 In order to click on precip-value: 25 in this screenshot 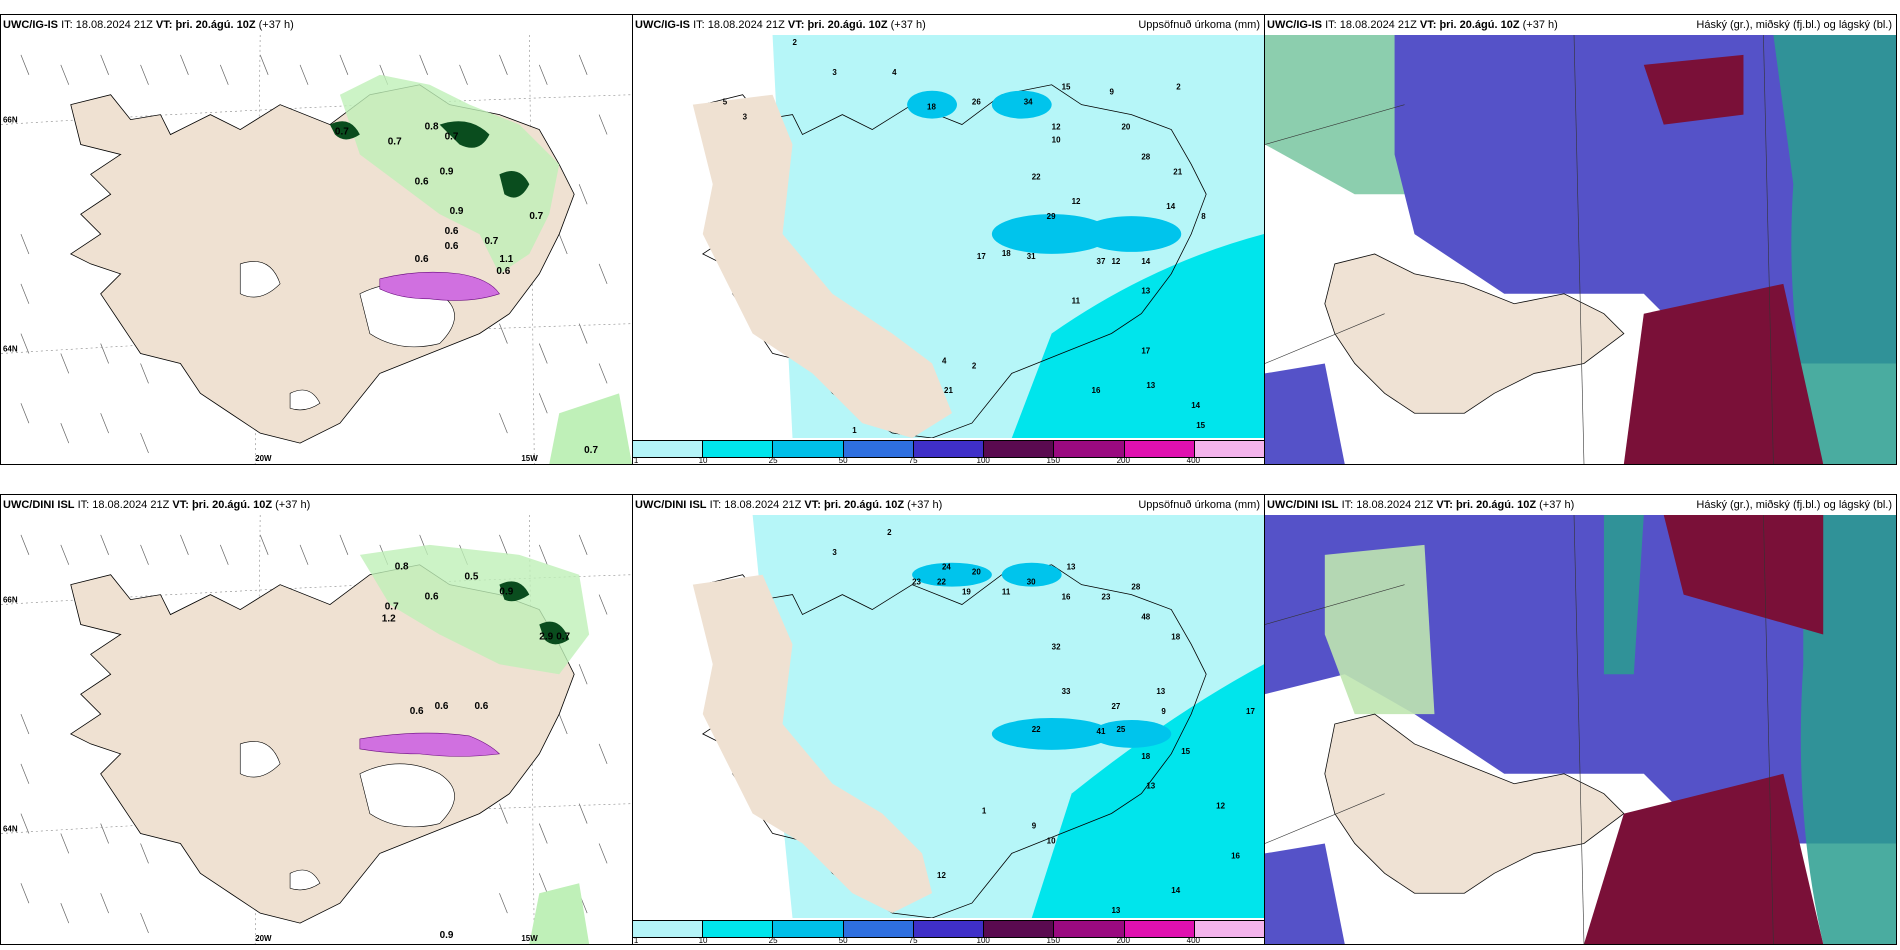, I will do `click(1120, 729)`.